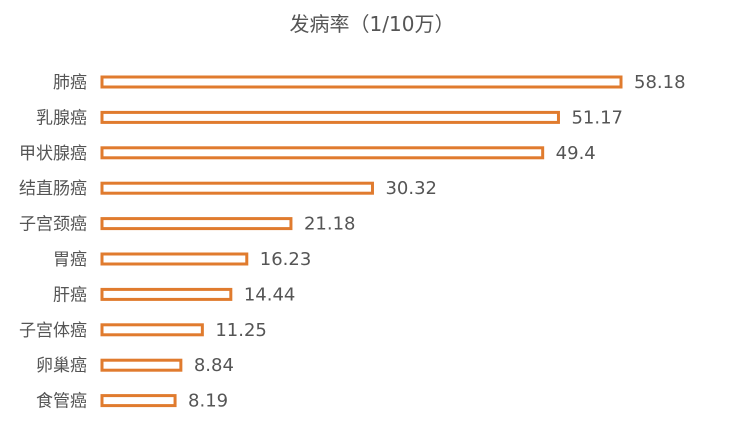  I want to click on value-label: 51.17, so click(597, 117).